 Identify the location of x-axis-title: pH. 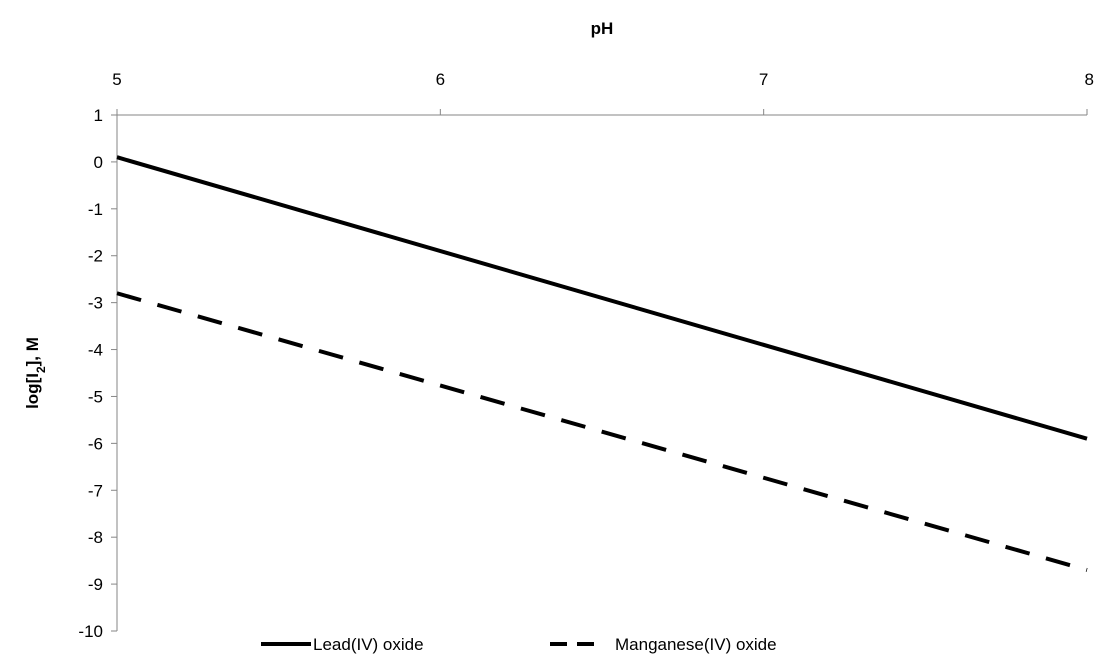
(602, 28).